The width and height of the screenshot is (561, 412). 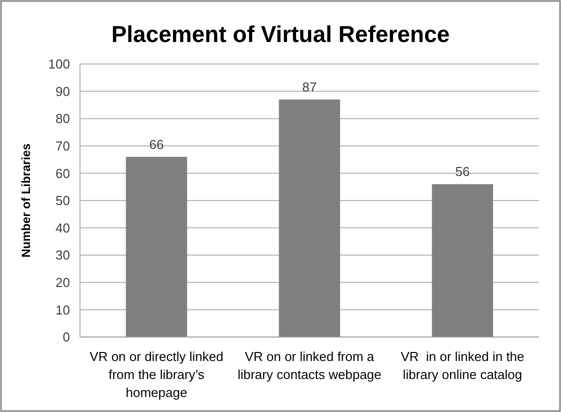 What do you see at coordinates (63, 200) in the screenshot?
I see `y-tick-label: 50` at bounding box center [63, 200].